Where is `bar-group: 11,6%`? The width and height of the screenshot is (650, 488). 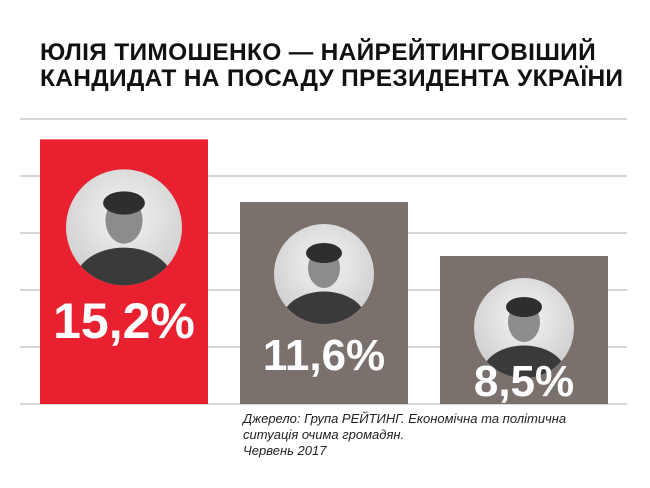
bar-group: 11,6% is located at coordinates (324, 303).